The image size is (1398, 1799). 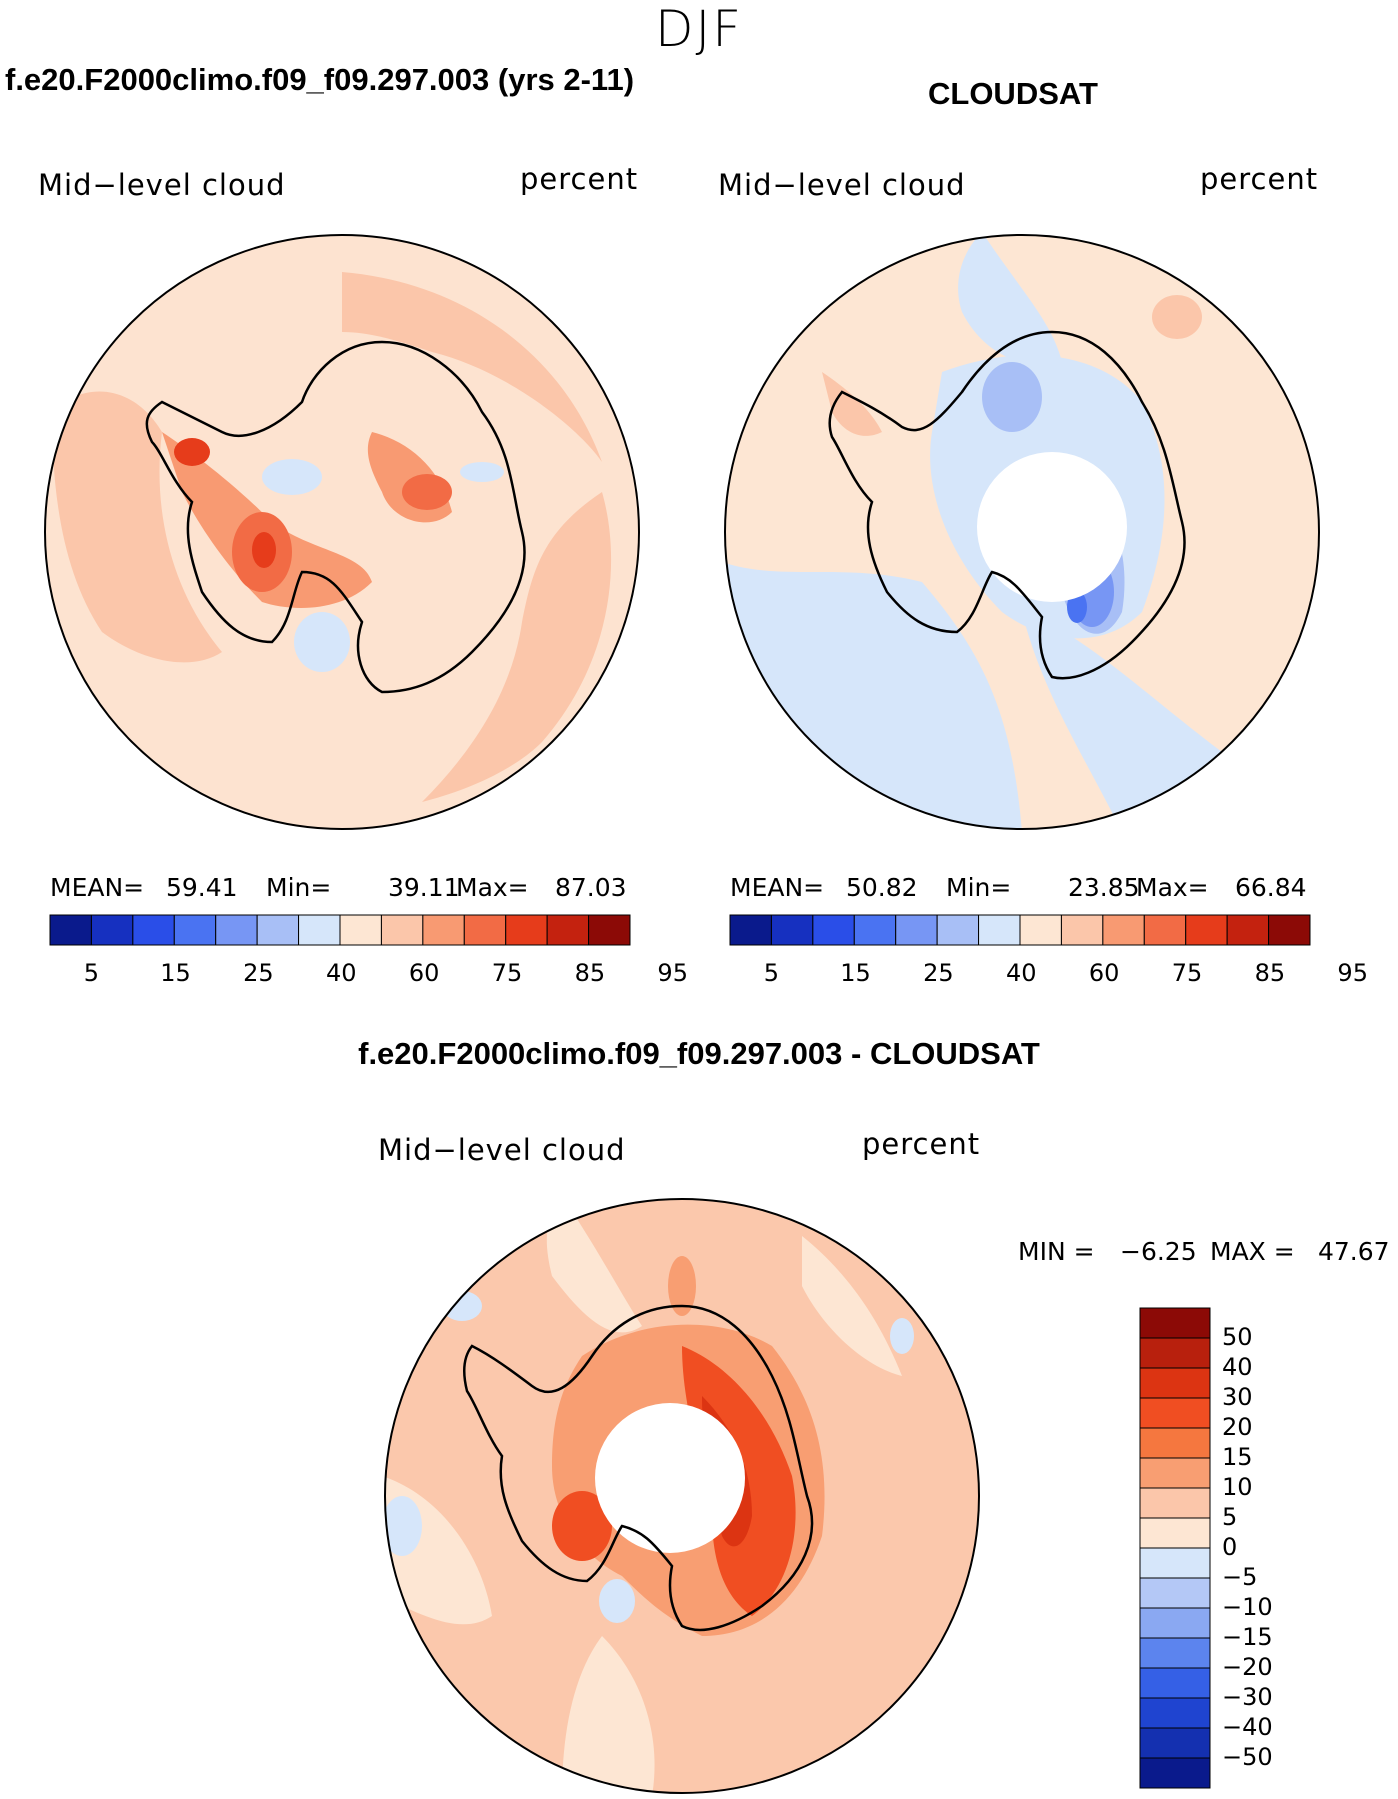 I want to click on panel1-units-label: percent, so click(x=579, y=179).